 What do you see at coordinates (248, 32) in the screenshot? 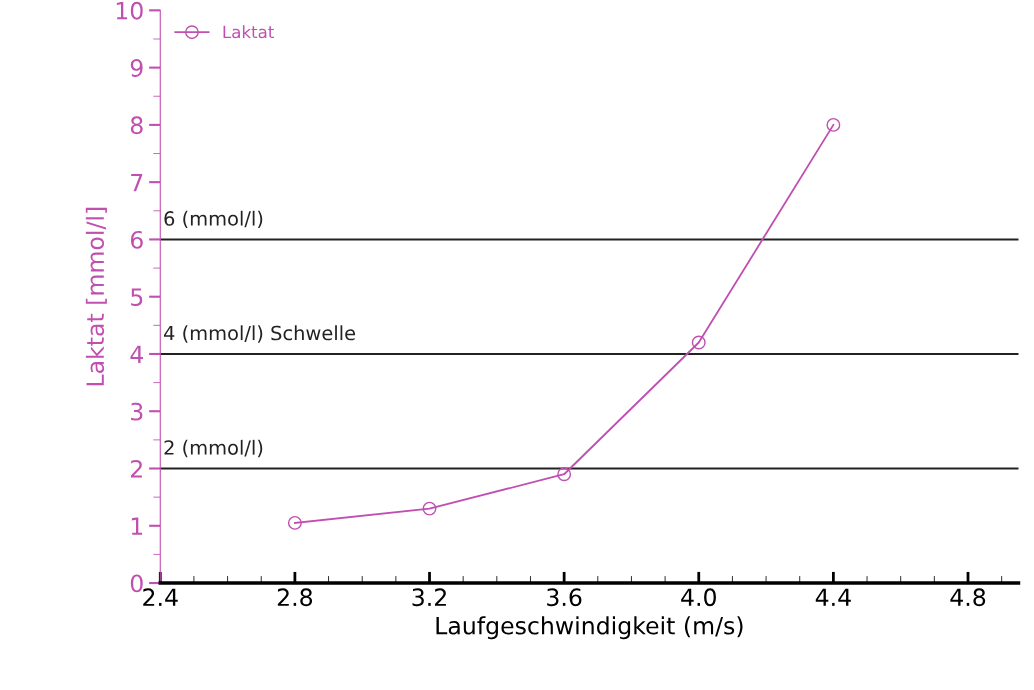
I see `legend-label: Laktat` at bounding box center [248, 32].